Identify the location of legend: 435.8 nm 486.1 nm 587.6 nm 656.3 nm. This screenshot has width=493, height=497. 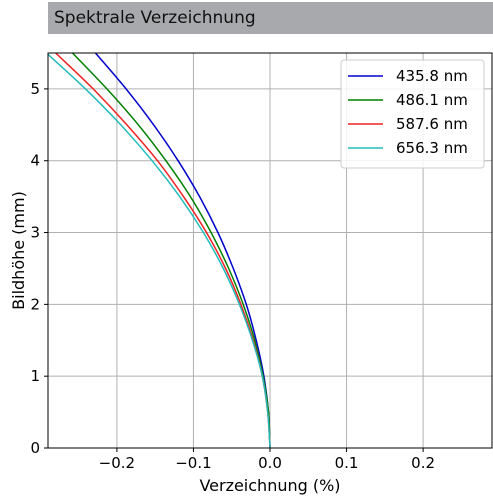
(412, 114).